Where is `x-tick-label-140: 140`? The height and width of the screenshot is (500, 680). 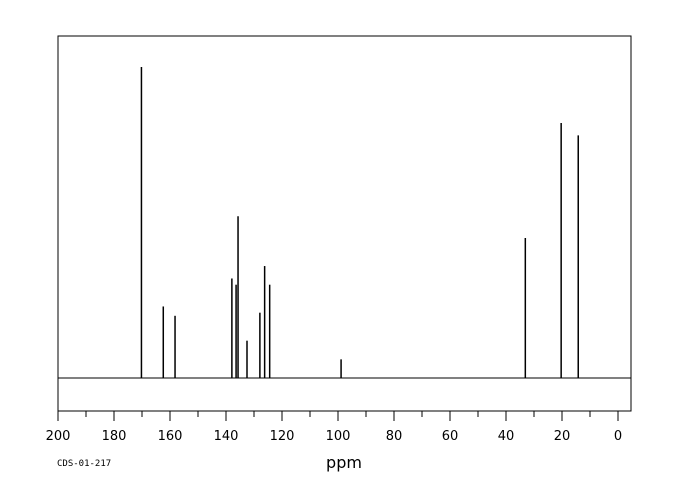 x-tick-label-140: 140 is located at coordinates (226, 436).